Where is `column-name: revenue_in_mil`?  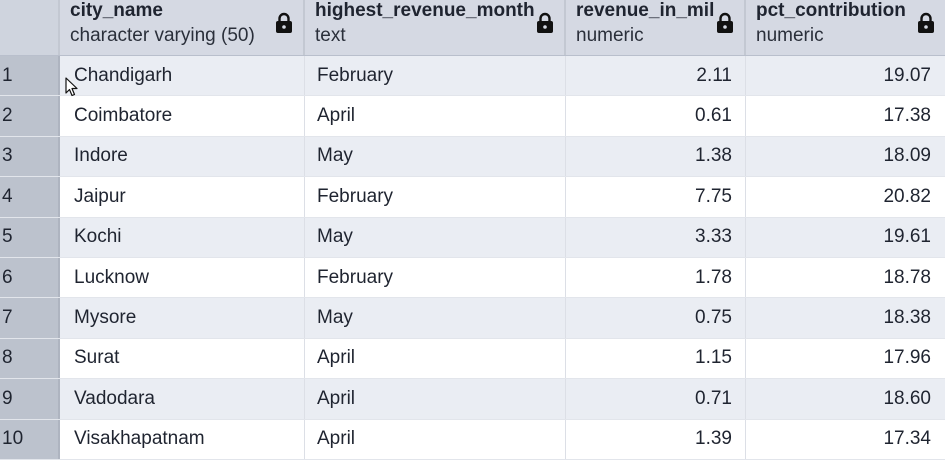 column-name: revenue_in_mil is located at coordinates (655, 11).